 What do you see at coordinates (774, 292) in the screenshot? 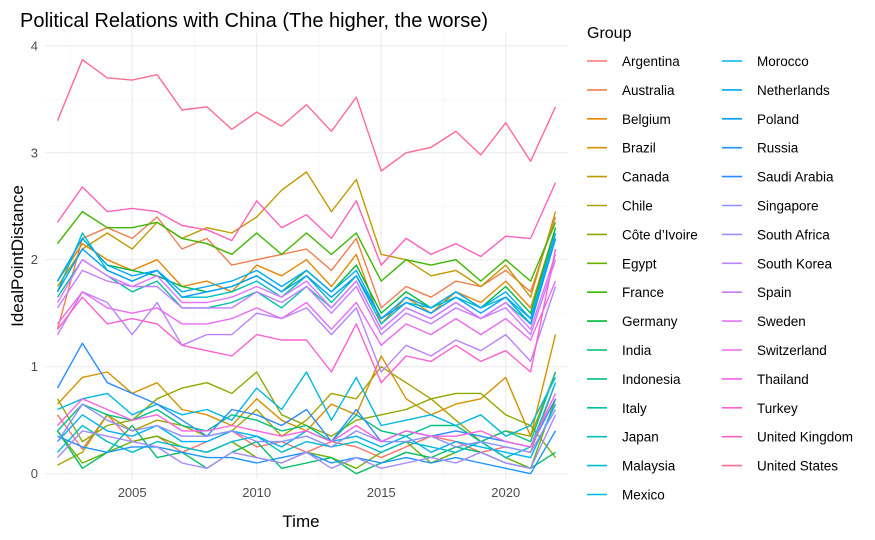
I see `legend-label-spain: Spain` at bounding box center [774, 292].